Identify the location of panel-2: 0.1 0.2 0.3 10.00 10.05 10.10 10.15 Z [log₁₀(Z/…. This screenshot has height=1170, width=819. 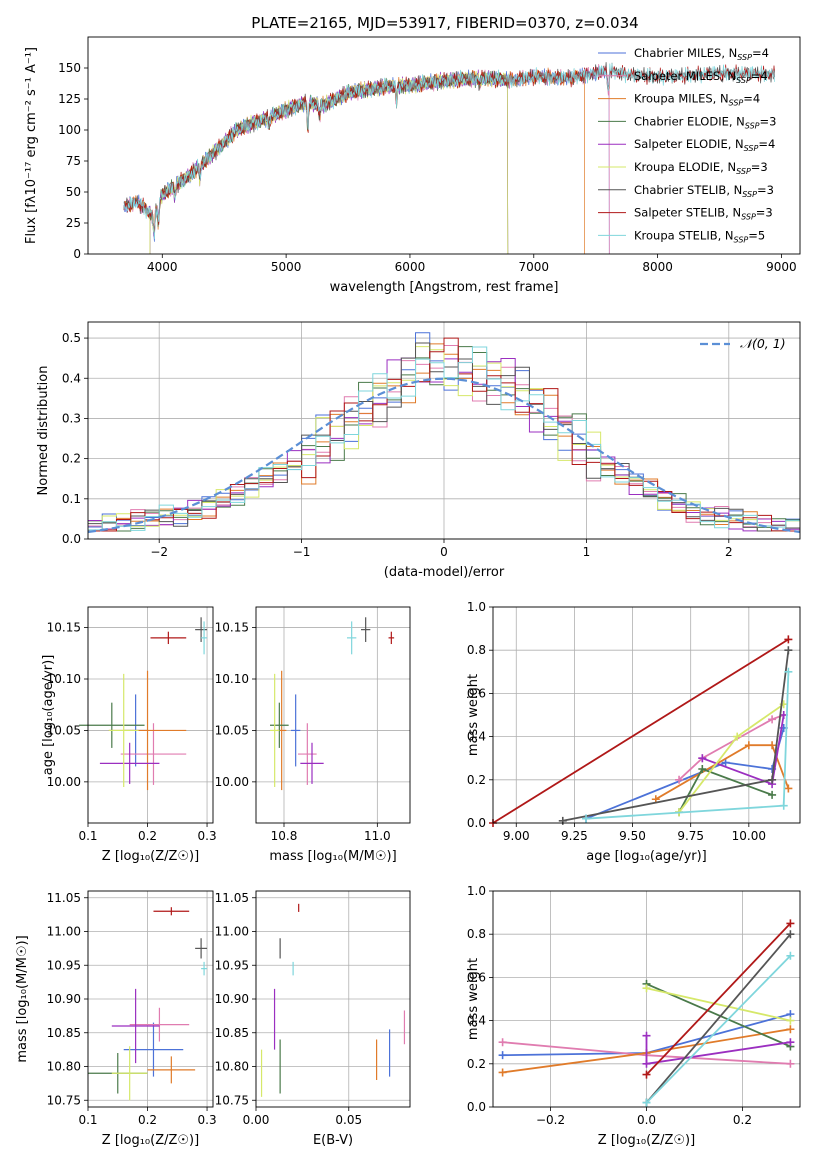
(129, 735).